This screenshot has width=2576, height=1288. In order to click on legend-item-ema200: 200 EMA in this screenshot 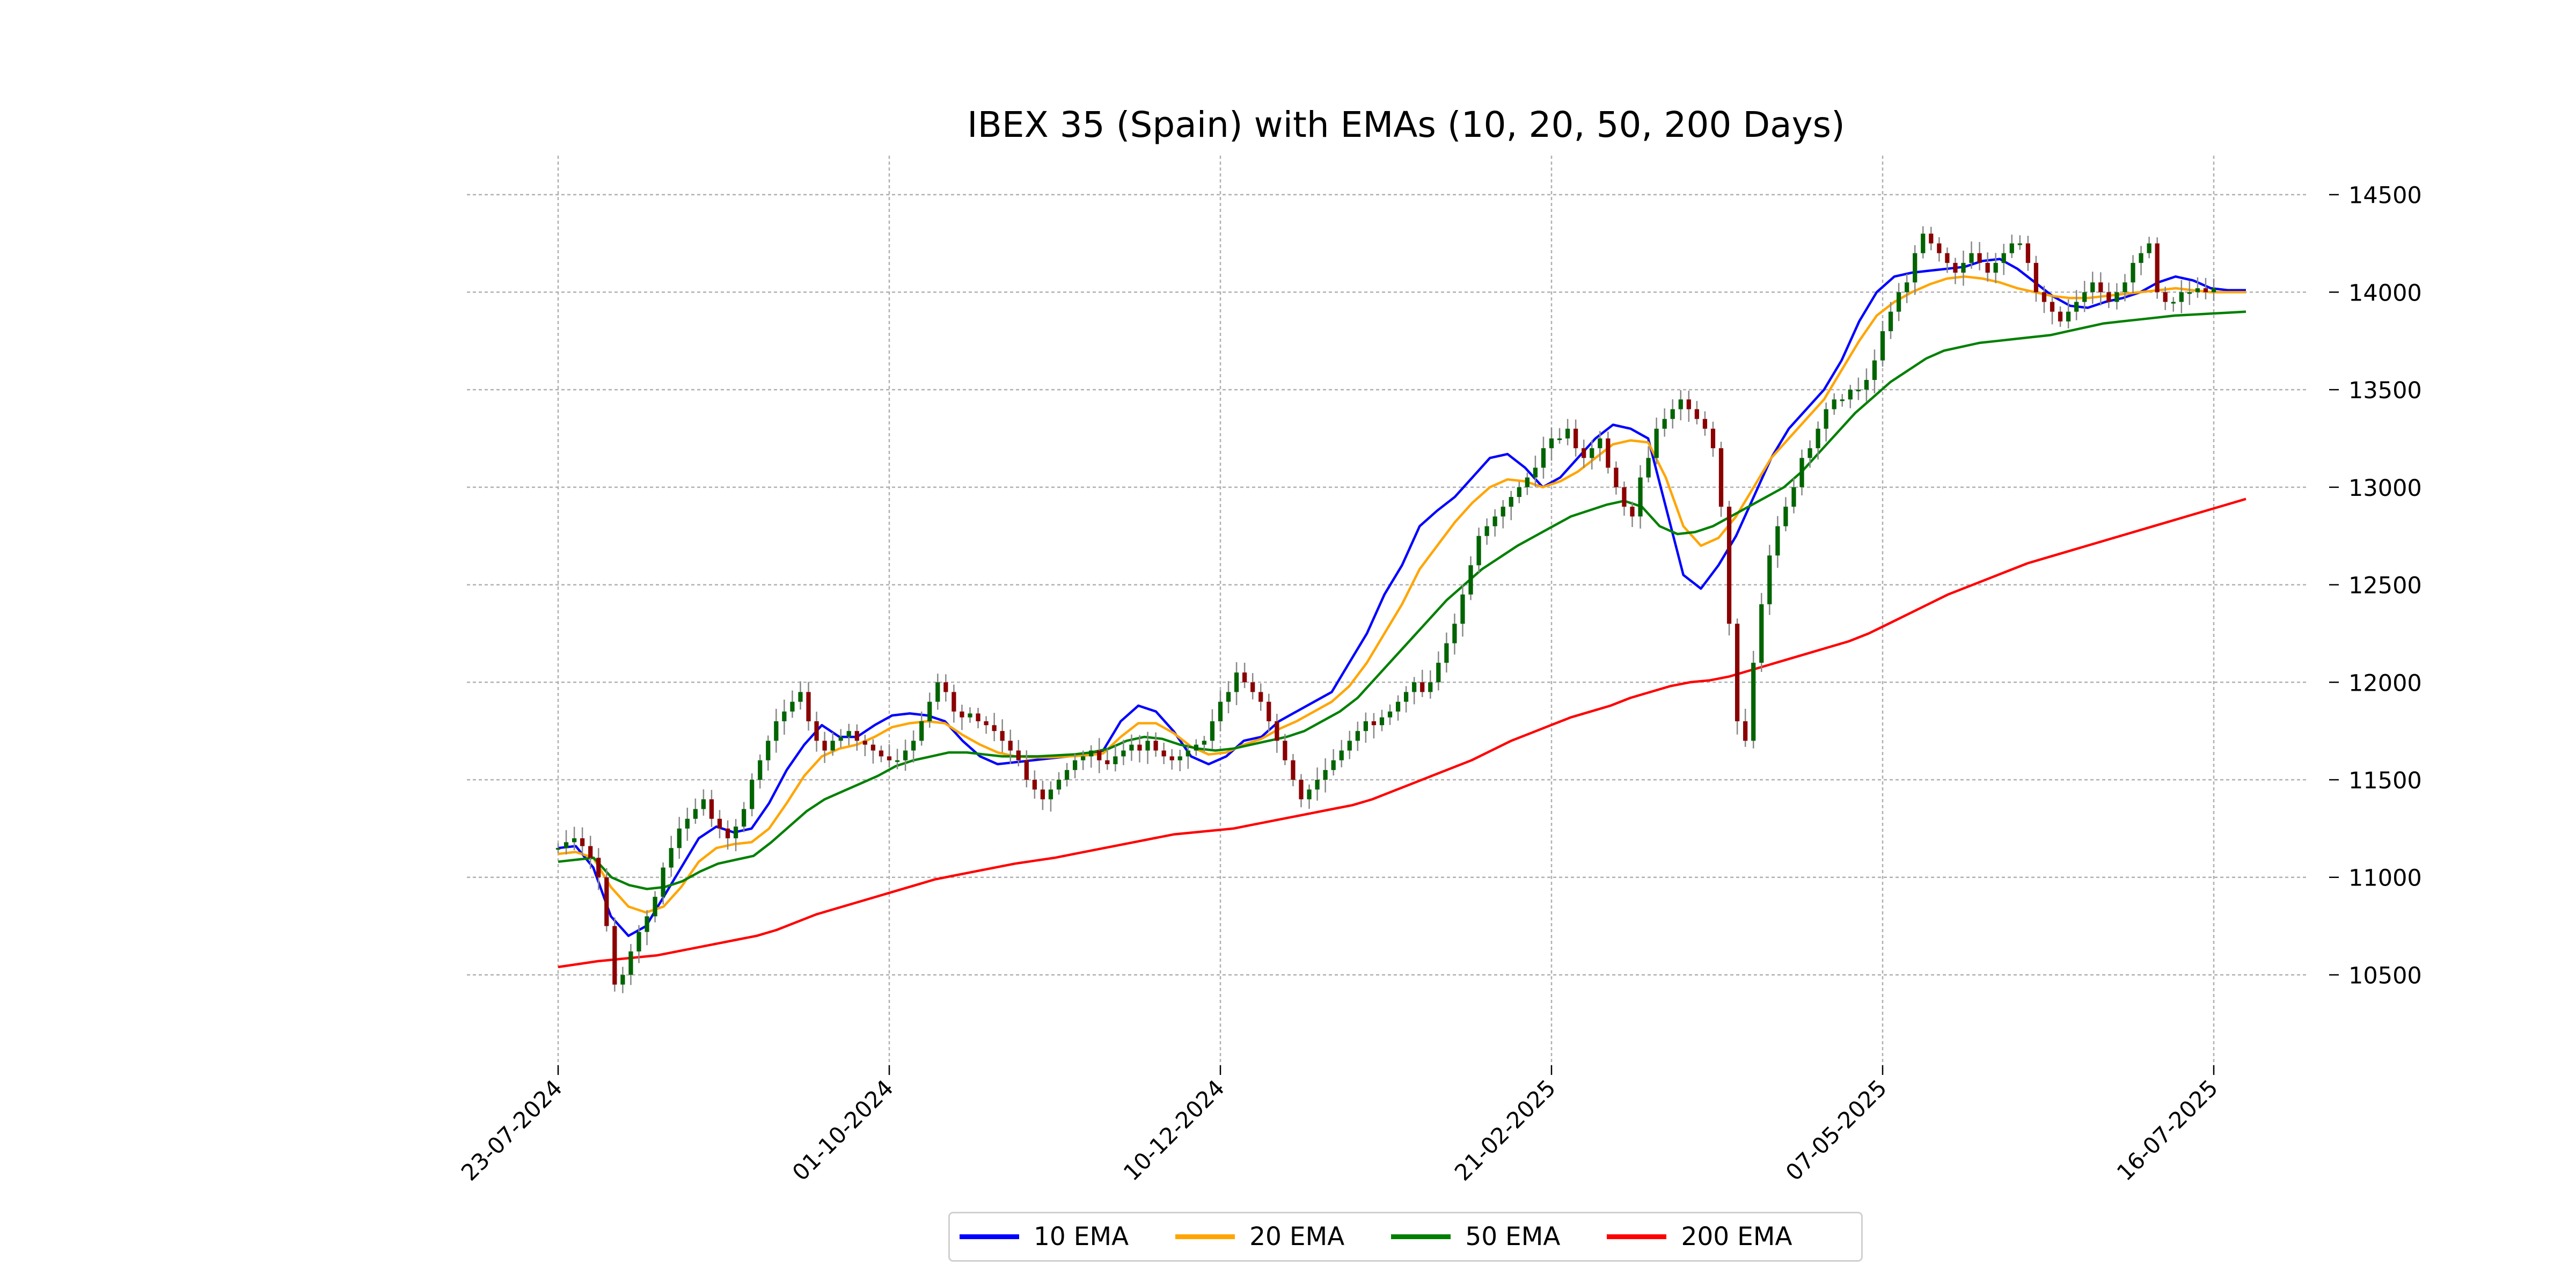, I will do `click(1699, 1237)`.